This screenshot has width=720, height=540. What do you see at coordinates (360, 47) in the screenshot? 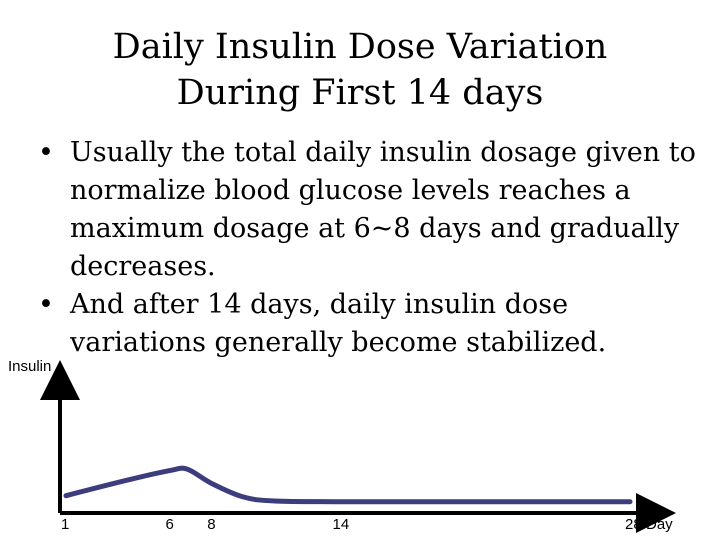
I see `title-line-1: Daily Insulin Dose Variation` at bounding box center [360, 47].